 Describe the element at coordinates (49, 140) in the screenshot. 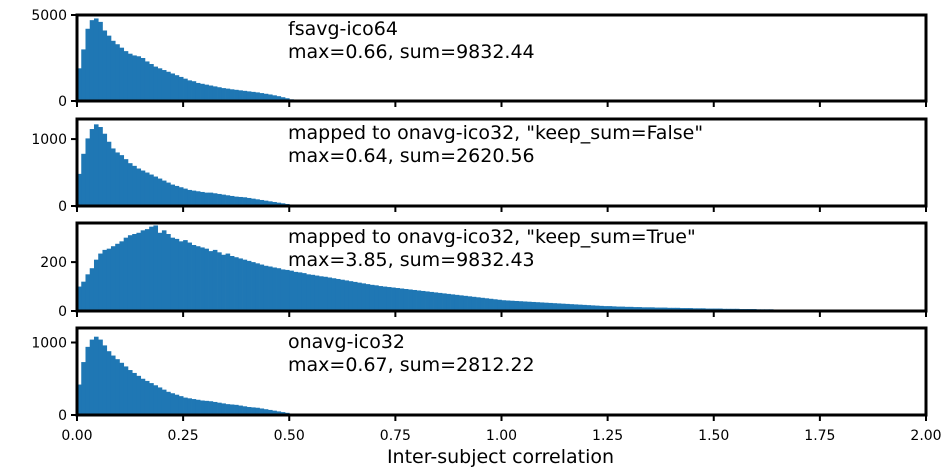

I see `y-tick-label-1000: 1000` at that location.